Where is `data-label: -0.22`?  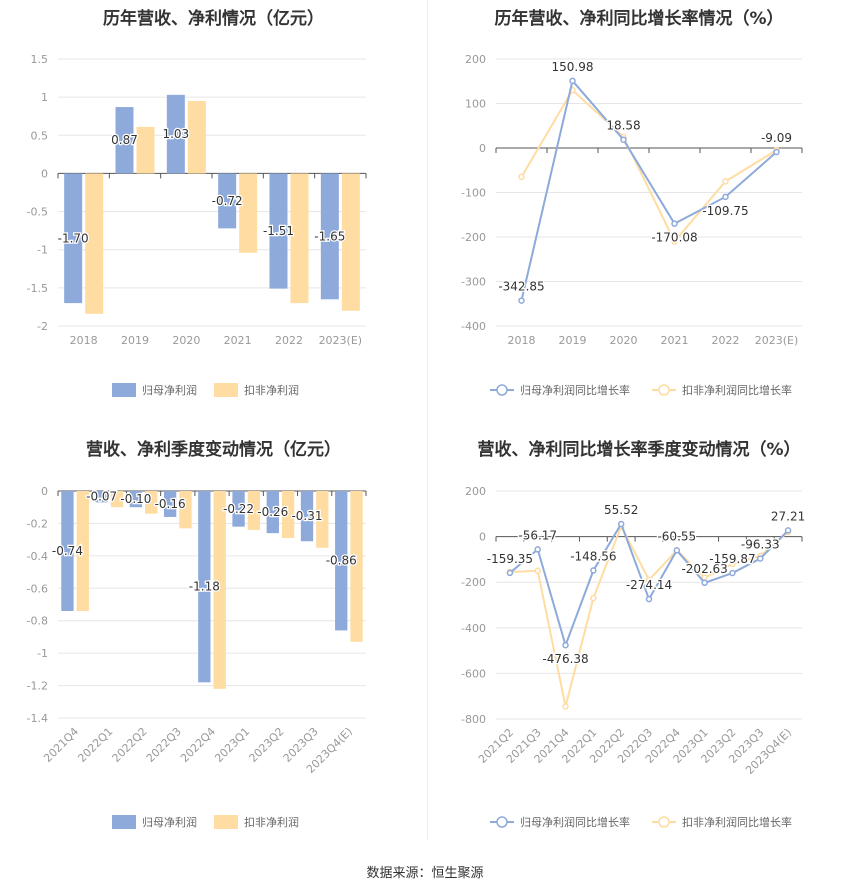 data-label: -0.22 is located at coordinates (238, 509).